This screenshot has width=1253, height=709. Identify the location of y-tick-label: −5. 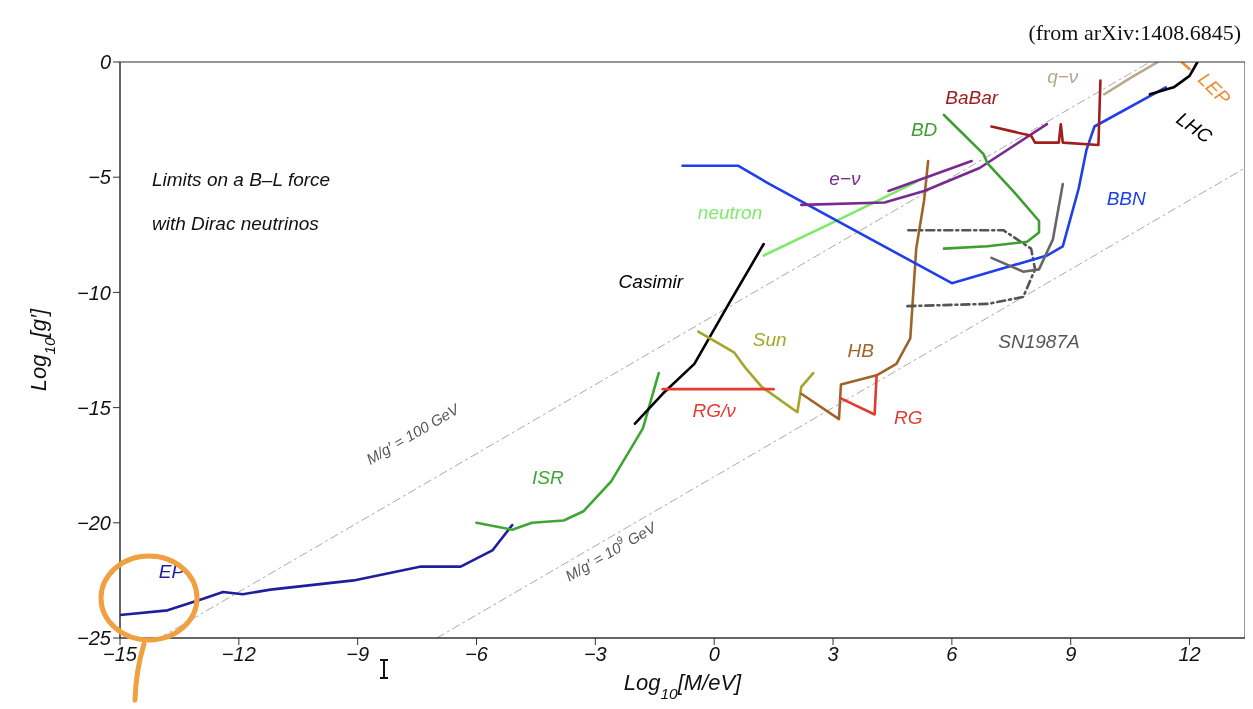
(100, 177).